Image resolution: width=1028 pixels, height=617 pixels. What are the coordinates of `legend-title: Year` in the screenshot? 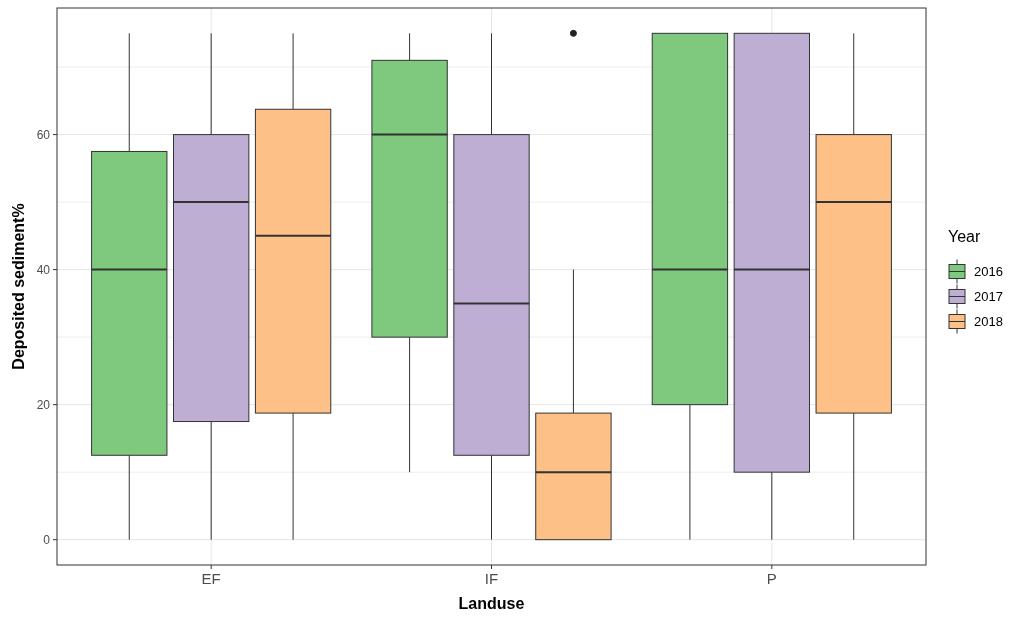 It's located at (964, 236).